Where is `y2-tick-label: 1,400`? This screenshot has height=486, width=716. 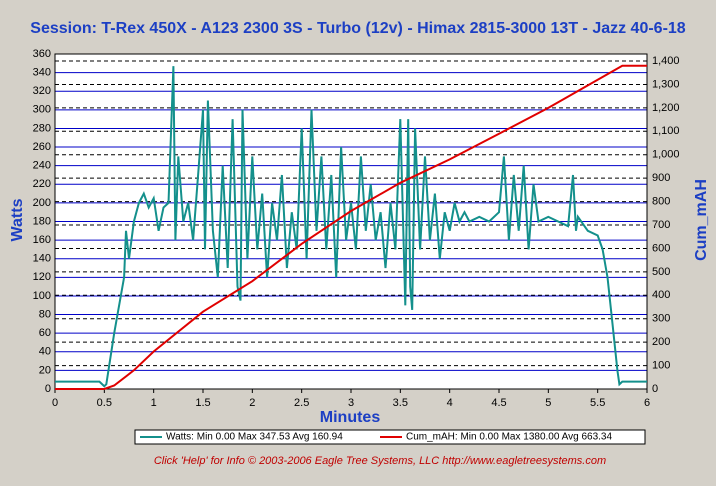
y2-tick-label: 1,400 is located at coordinates (666, 61).